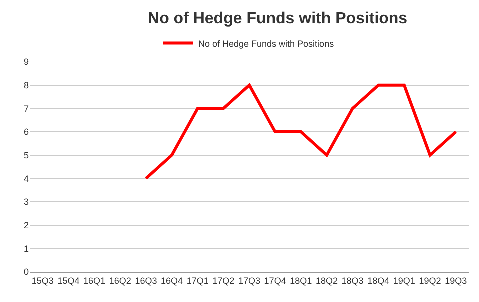  Describe the element at coordinates (379, 281) in the screenshot. I see `x-tick-label: 18Q4` at that location.